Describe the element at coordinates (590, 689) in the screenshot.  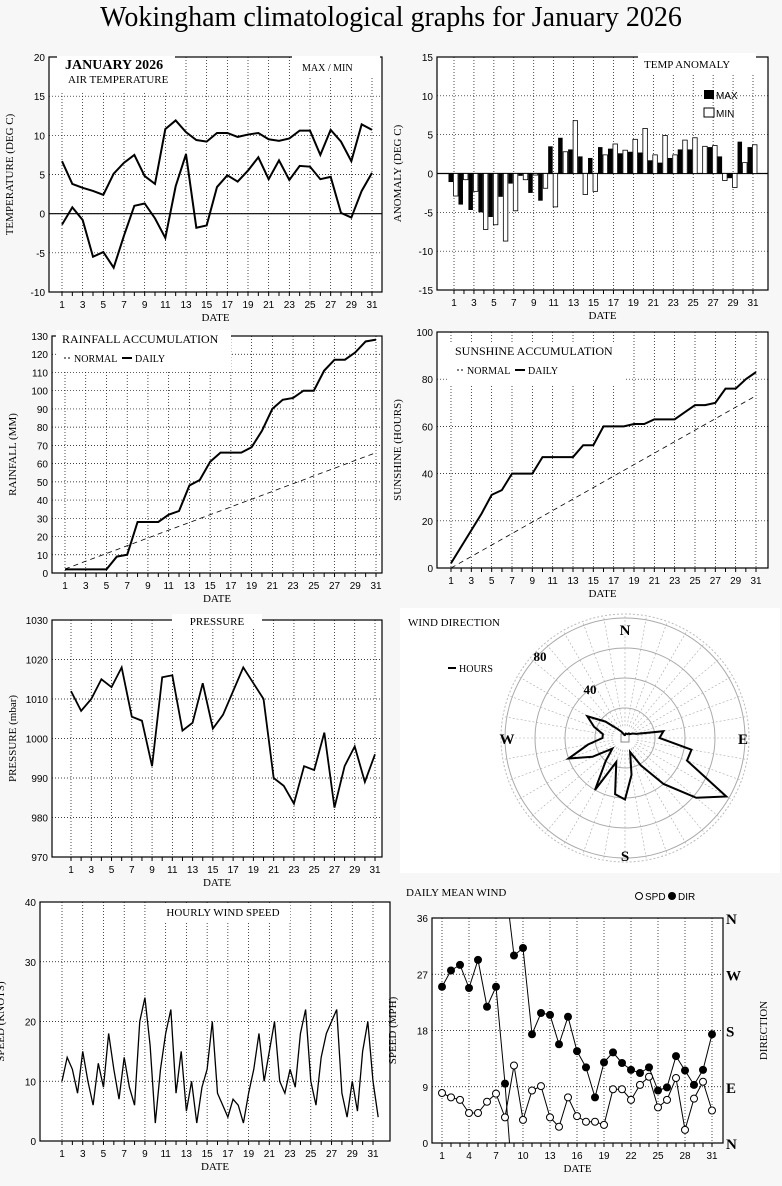
I see `ring-label-40: 40` at that location.